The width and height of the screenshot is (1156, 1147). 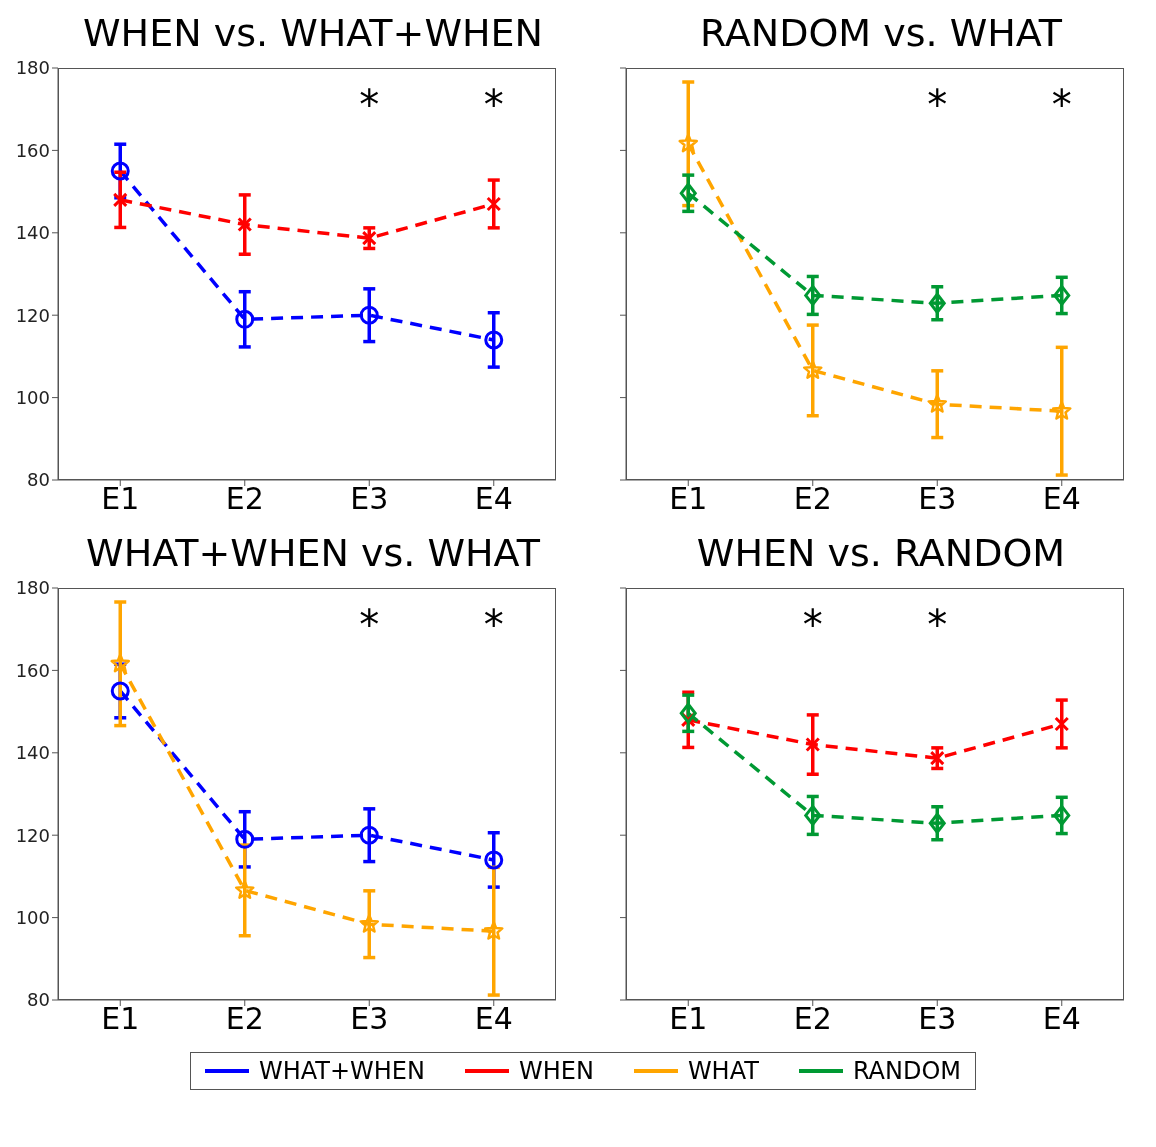 I want to click on legend-label: WHAT+WHEN, so click(x=341, y=1071).